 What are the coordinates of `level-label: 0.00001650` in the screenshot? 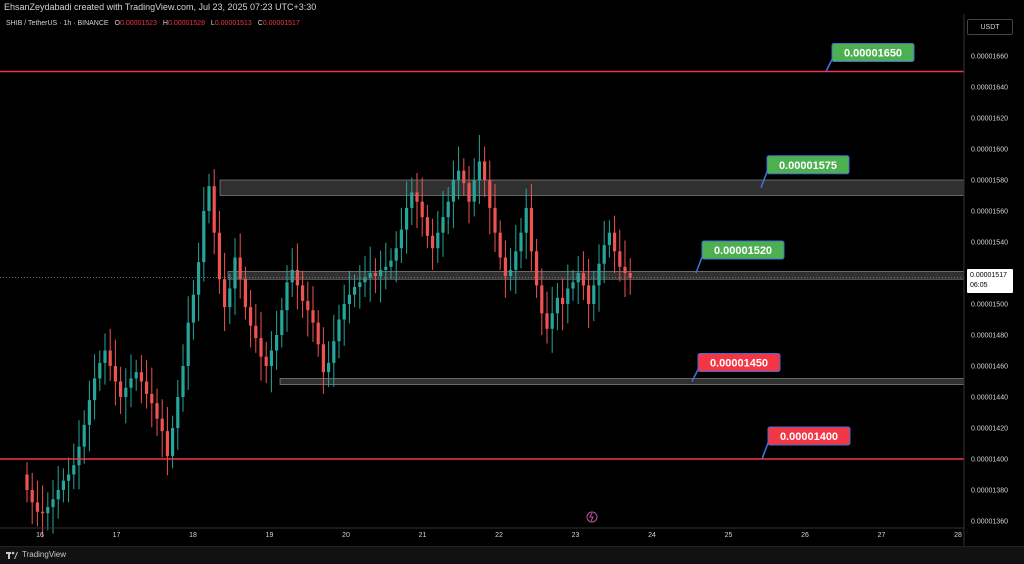 It's located at (873, 54).